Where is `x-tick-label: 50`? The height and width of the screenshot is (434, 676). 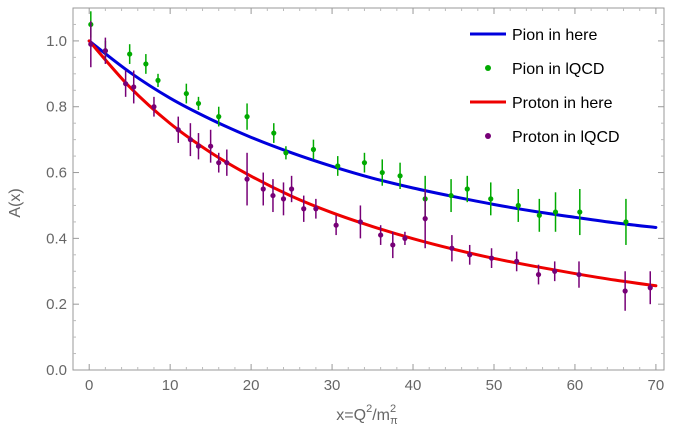 x-tick-label: 50 is located at coordinates (494, 385).